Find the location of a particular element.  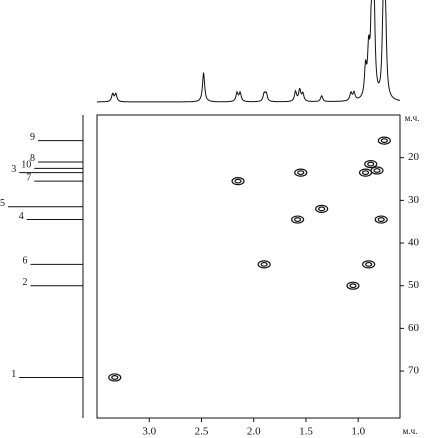

y-tick-label: 40 is located at coordinates (414, 243).